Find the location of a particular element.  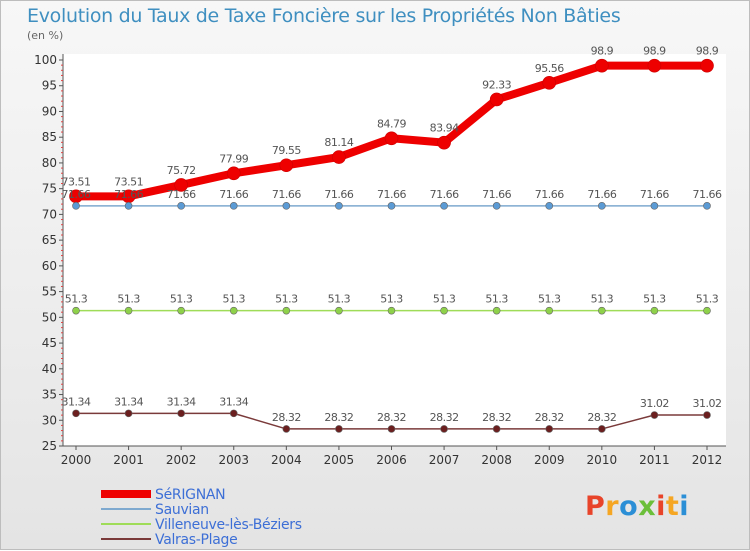

x-tick-label: 2008 is located at coordinates (496, 460).